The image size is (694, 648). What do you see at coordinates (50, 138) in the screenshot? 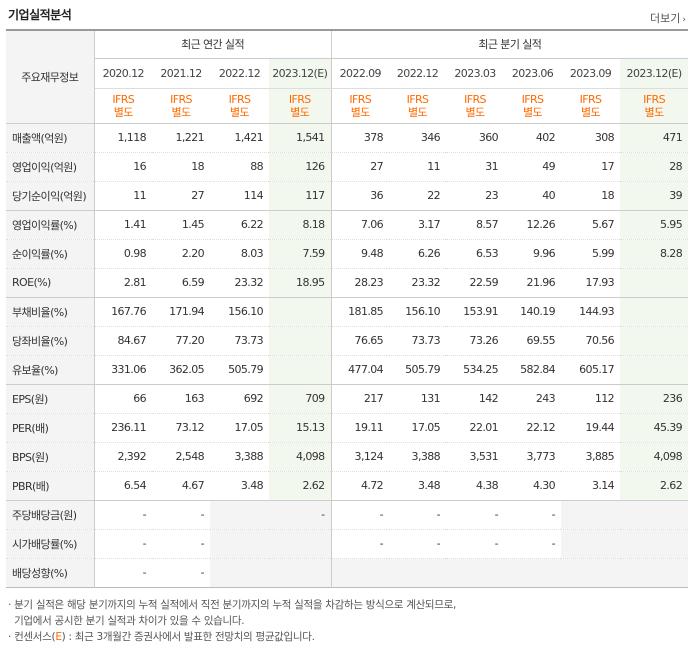
I see `row-label: 매출액(억원)` at bounding box center [50, 138].